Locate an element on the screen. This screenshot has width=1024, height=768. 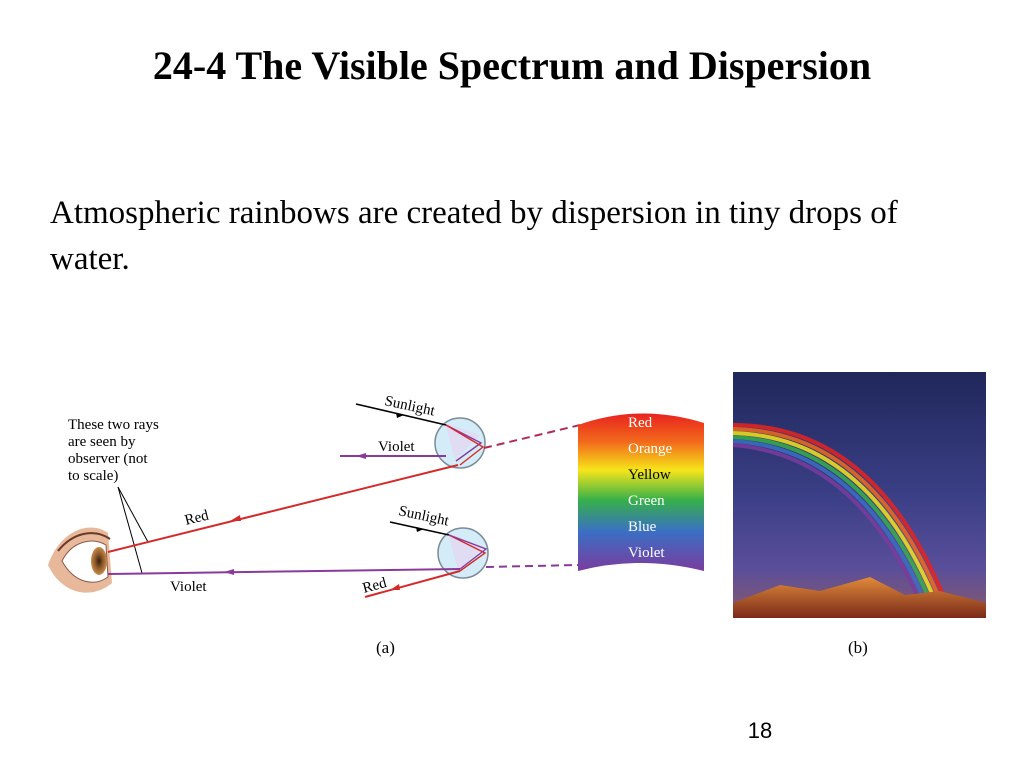
annotation-line-2: are seen by is located at coordinates (102, 442).